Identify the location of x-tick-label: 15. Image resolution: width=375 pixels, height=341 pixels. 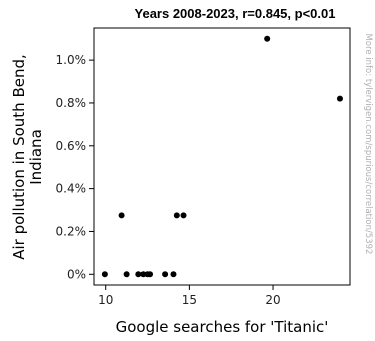
(189, 300).